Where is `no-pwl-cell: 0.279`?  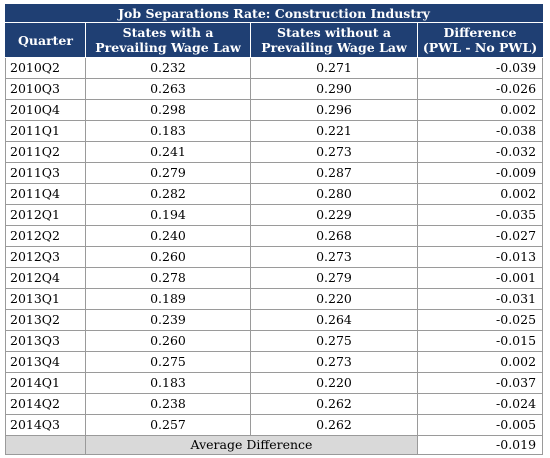 no-pwl-cell: 0.279 is located at coordinates (334, 278).